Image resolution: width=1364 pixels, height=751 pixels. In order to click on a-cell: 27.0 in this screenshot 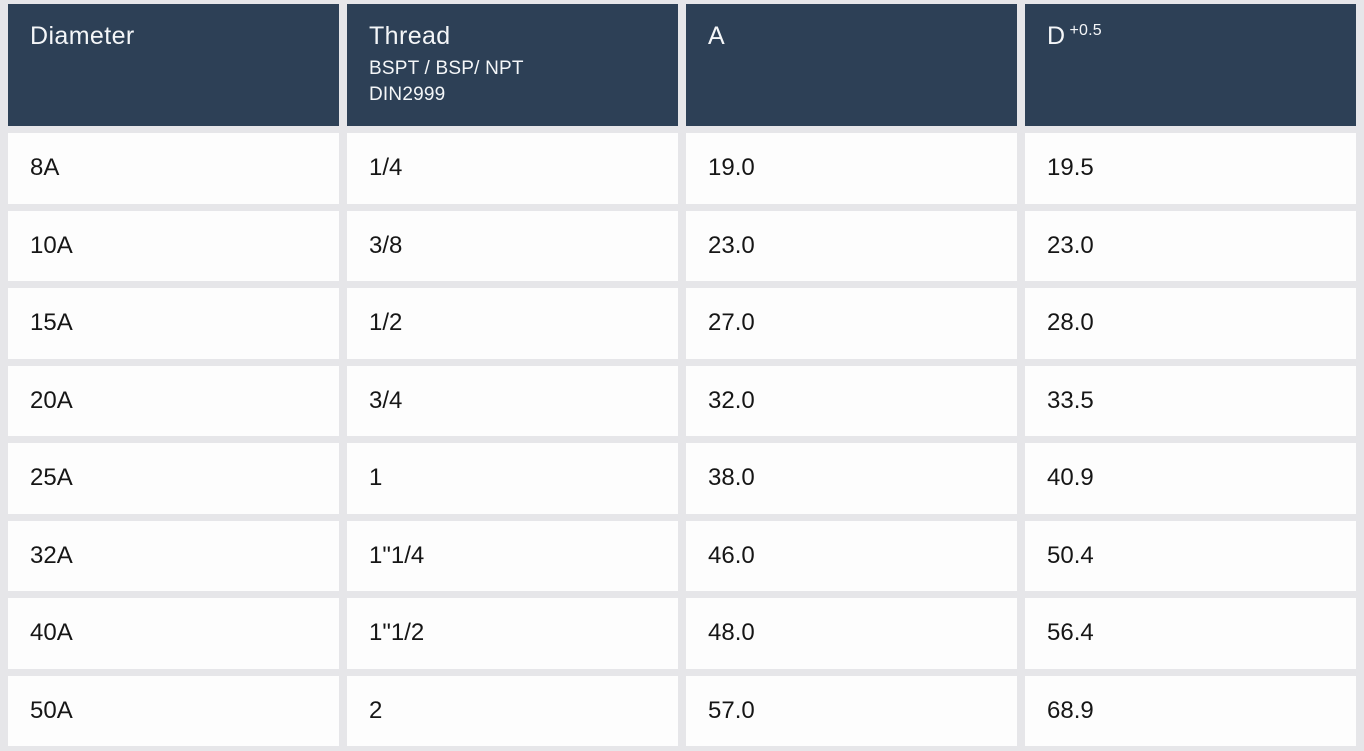, I will do `click(851, 323)`.